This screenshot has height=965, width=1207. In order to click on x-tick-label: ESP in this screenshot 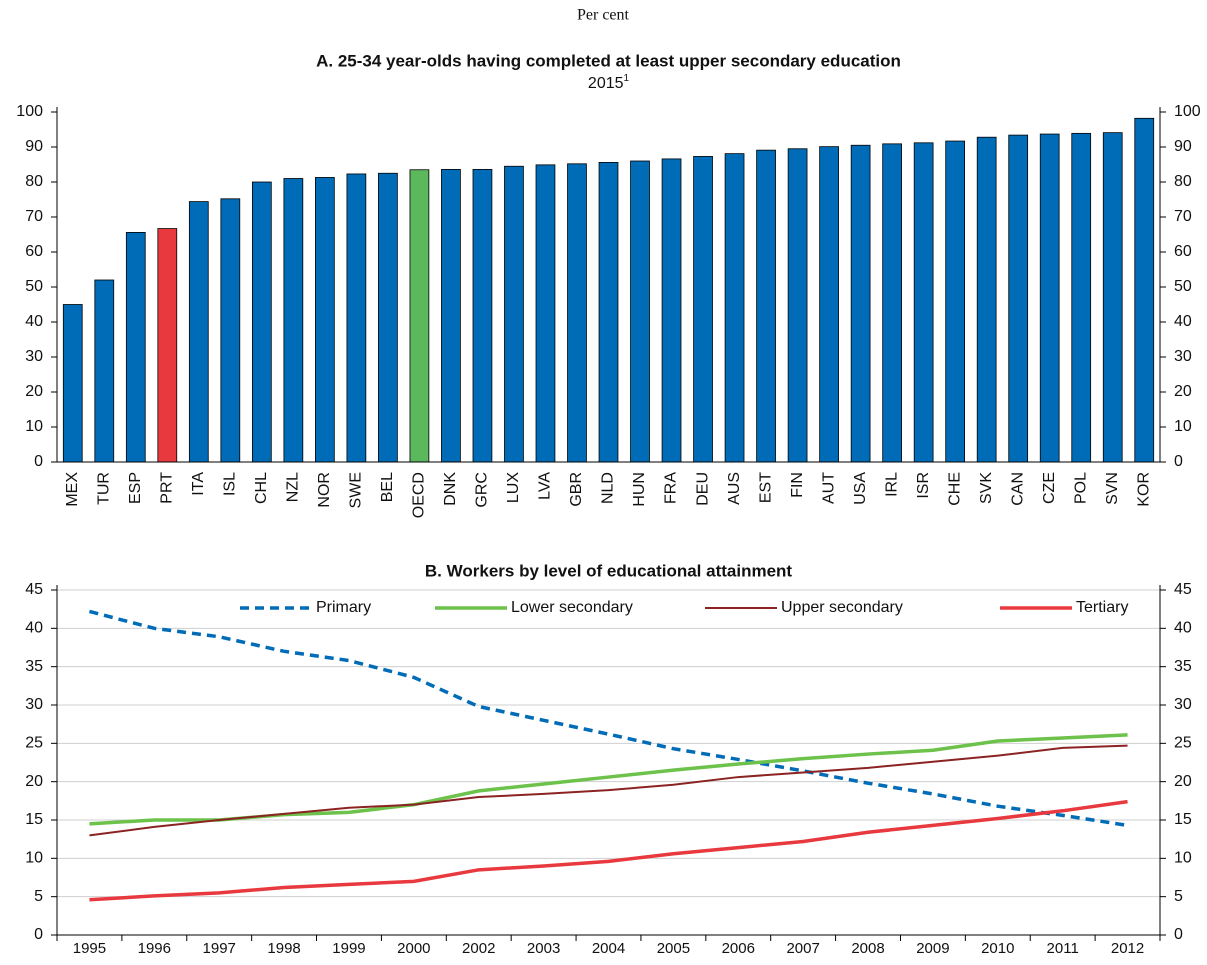, I will do `click(135, 488)`.